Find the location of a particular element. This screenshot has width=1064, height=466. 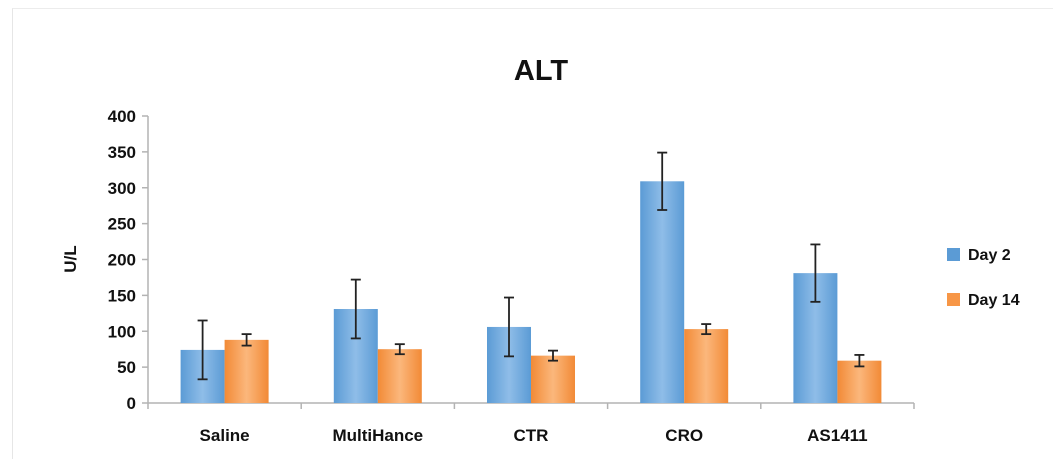

error-bar-day-2-cro is located at coordinates (662, 181).